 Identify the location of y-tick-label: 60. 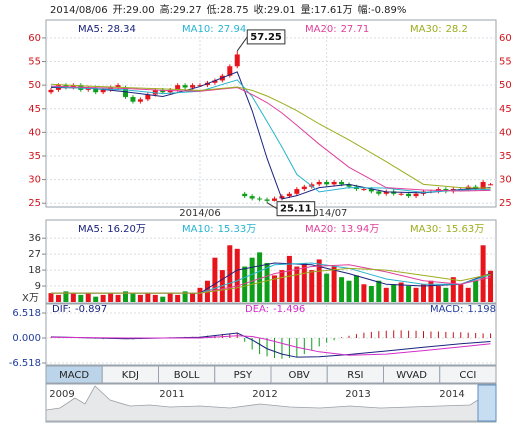
(34, 38).